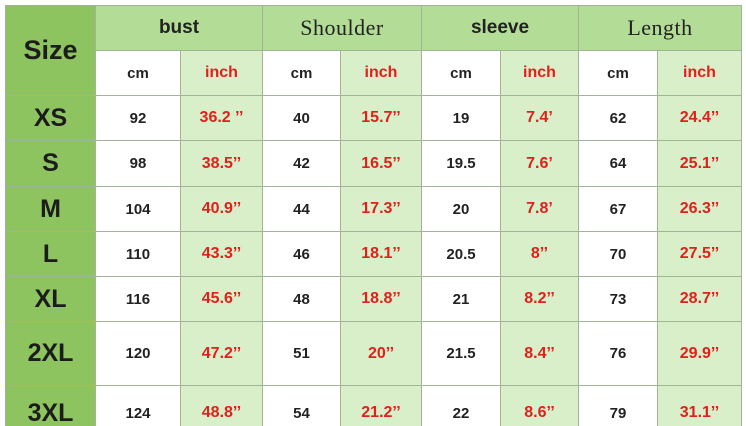  What do you see at coordinates (381, 118) in the screenshot?
I see `measurement: 15.7’’` at bounding box center [381, 118].